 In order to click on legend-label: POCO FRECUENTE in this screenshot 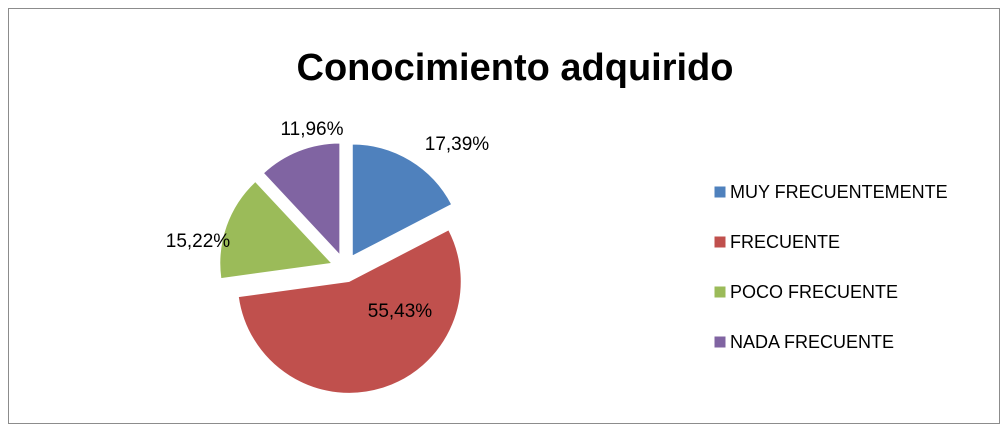, I will do `click(814, 292)`.